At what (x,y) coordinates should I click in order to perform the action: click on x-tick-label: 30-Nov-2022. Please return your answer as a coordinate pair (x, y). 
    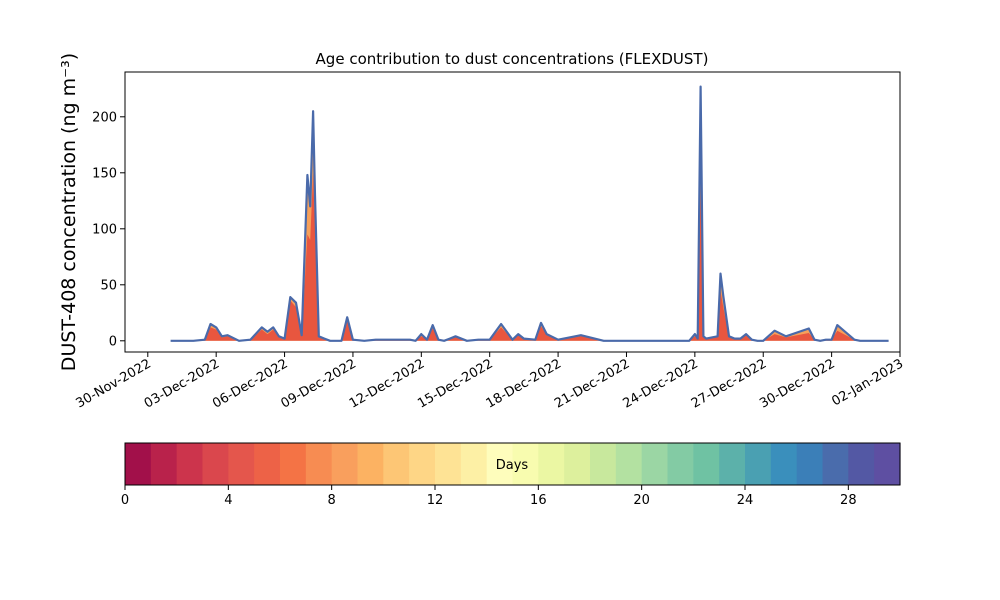
    Looking at the image, I should click on (114, 383).